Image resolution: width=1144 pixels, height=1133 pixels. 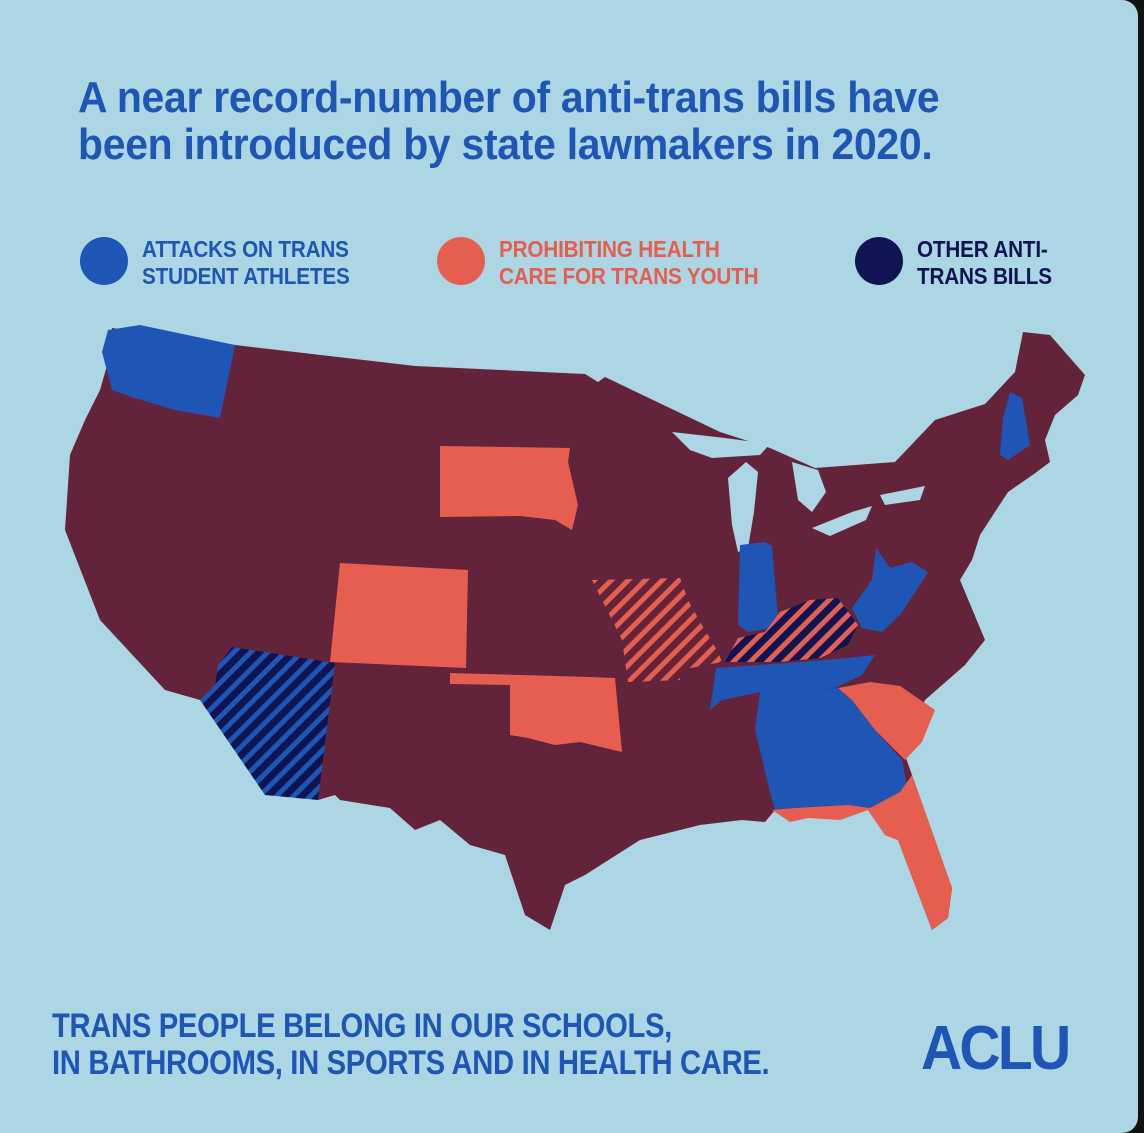 What do you see at coordinates (1015, 426) in the screenshot?
I see `state-new-hampshire` at bounding box center [1015, 426].